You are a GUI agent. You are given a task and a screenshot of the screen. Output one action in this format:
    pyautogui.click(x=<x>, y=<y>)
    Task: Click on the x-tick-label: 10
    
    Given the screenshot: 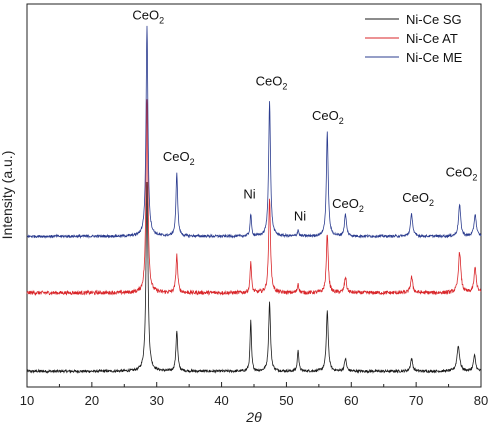 What is the action you would take?
    pyautogui.click(x=27, y=400)
    